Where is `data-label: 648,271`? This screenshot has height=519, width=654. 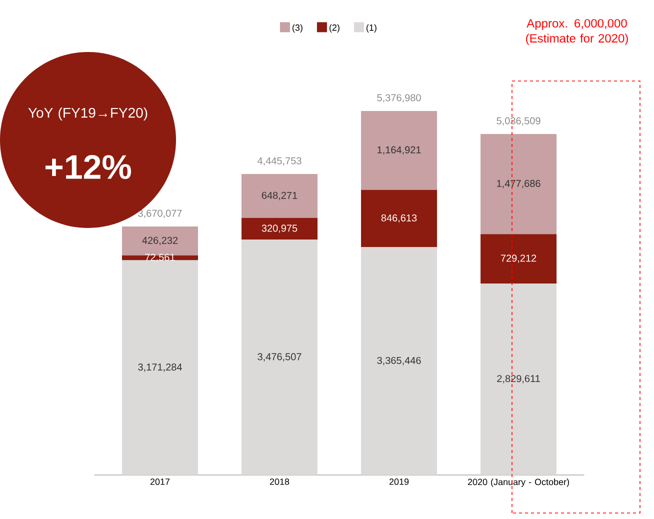 data-label: 648,271 is located at coordinates (280, 196).